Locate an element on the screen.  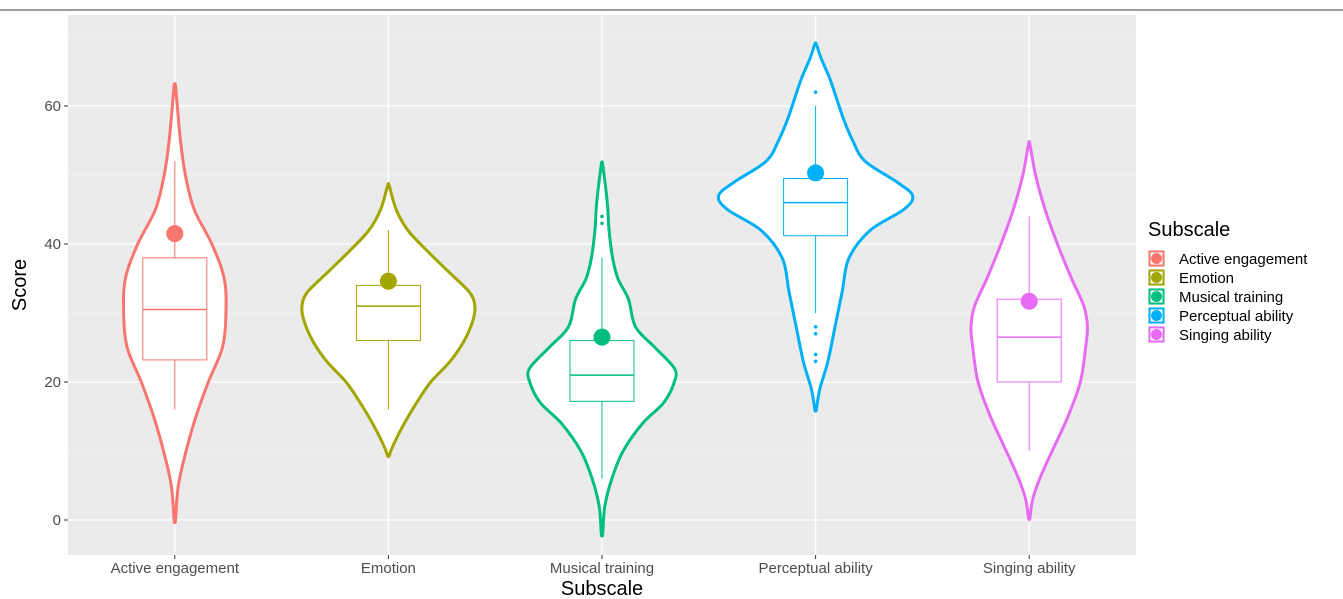
x-tick-label: Musical training is located at coordinates (602, 568).